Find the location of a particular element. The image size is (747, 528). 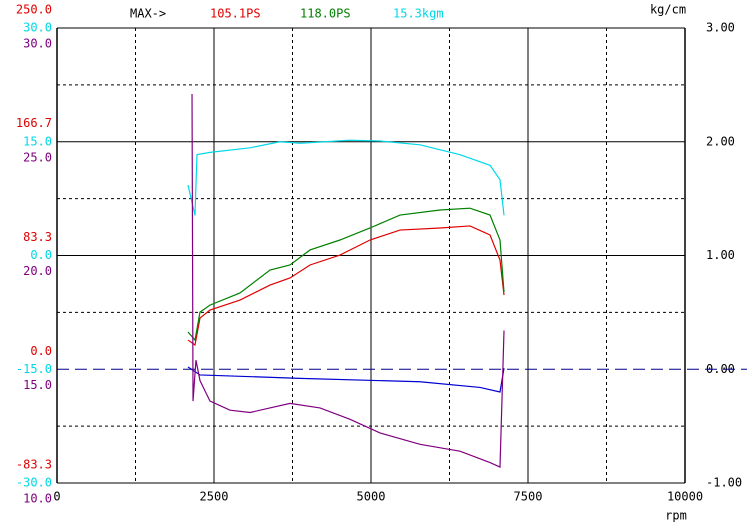

y2-tick-label: -1.00 is located at coordinates (724, 483).